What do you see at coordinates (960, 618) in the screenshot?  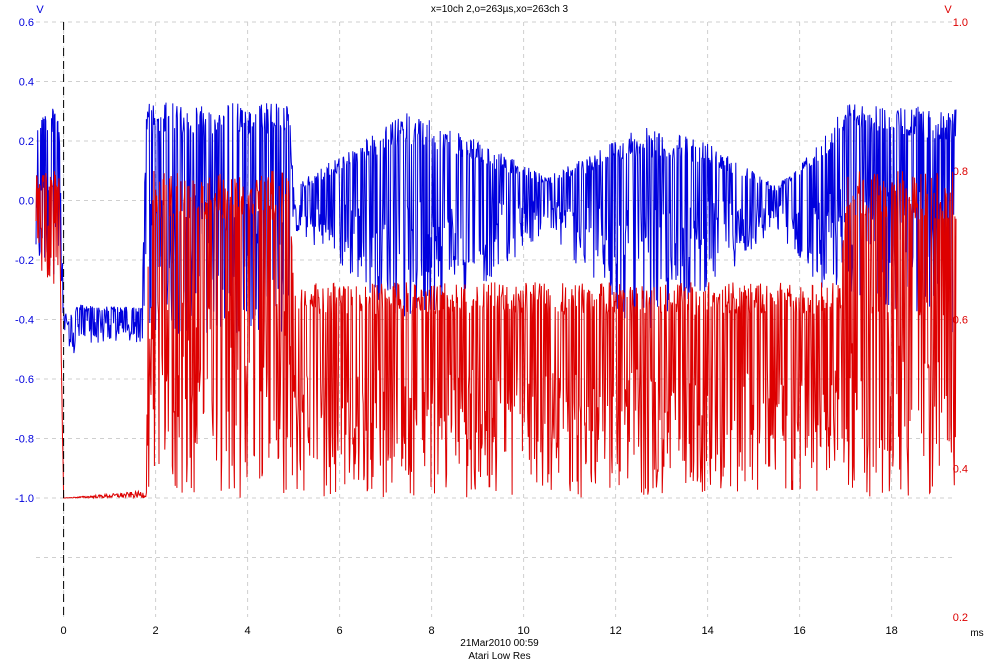 I see `right-tick-label: 0.2` at bounding box center [960, 618].